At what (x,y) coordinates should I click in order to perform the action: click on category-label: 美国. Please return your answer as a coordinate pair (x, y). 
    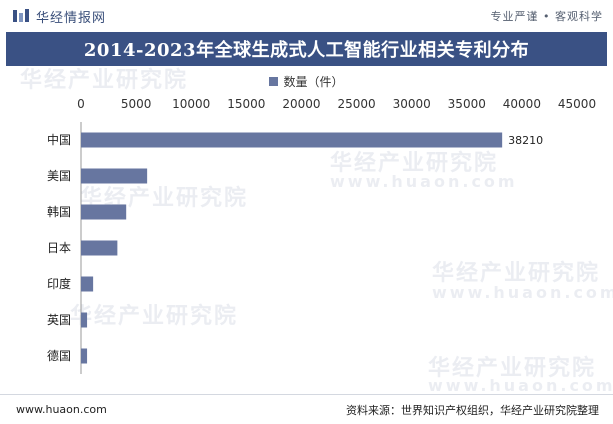
    Looking at the image, I should click on (59, 176).